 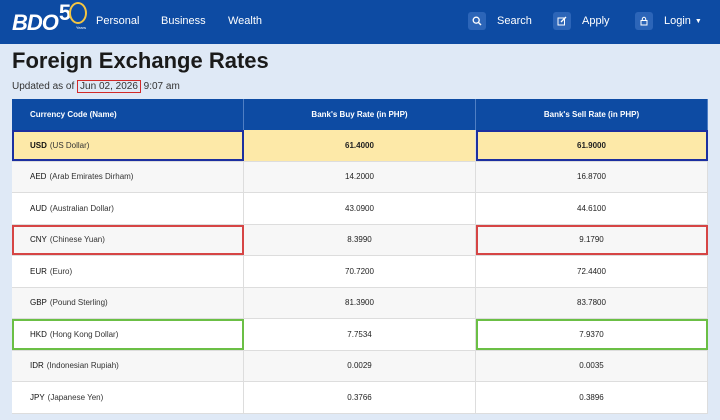 I want to click on currency-cell: IDR (Indonesian Rupiah), so click(x=128, y=365).